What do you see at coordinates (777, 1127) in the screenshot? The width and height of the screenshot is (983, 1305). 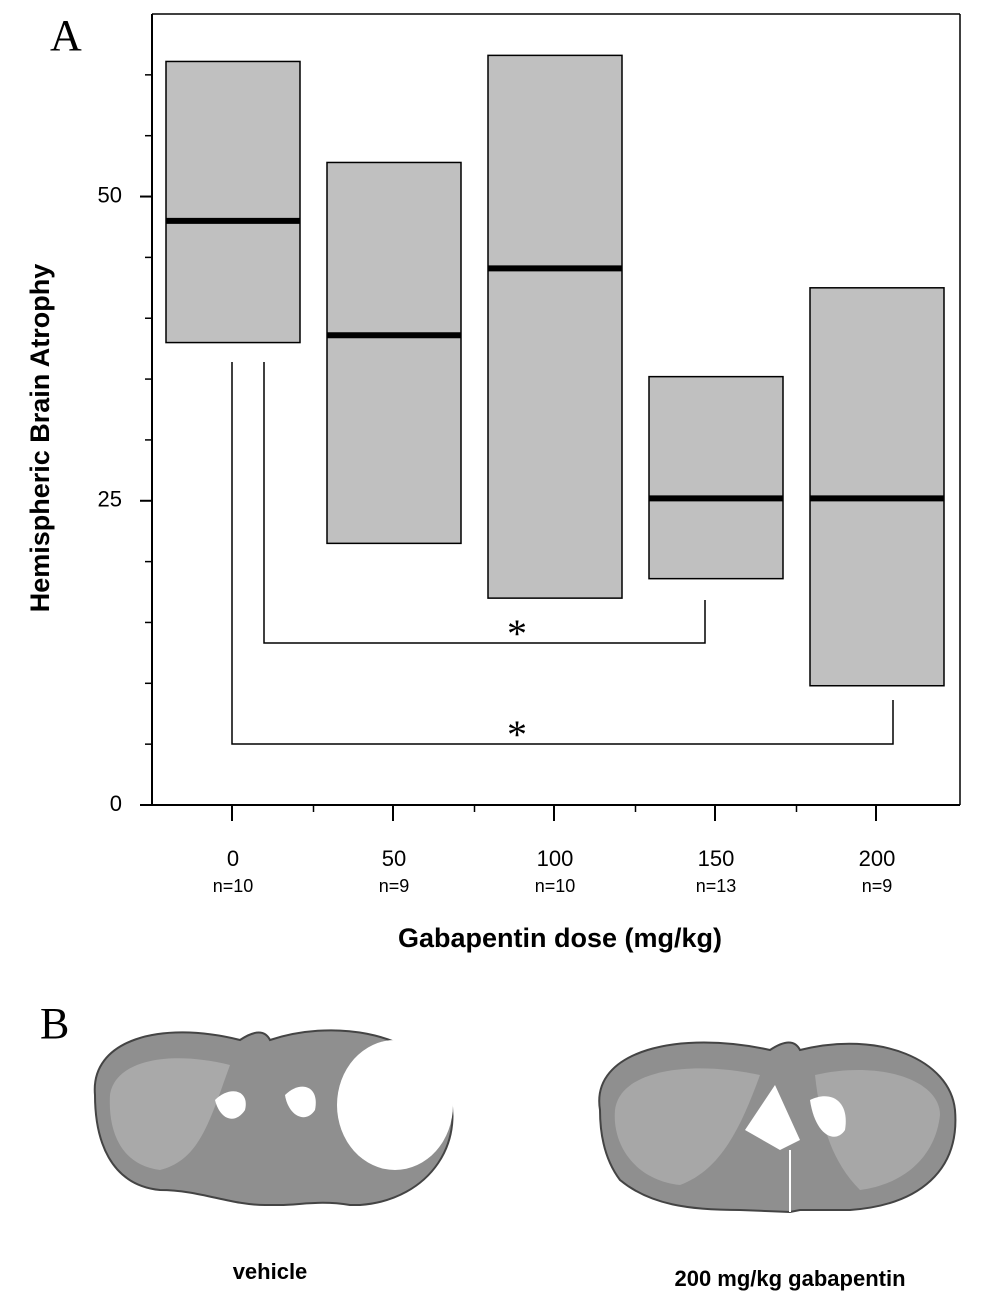 I see `brain-image-gabapentin` at bounding box center [777, 1127].